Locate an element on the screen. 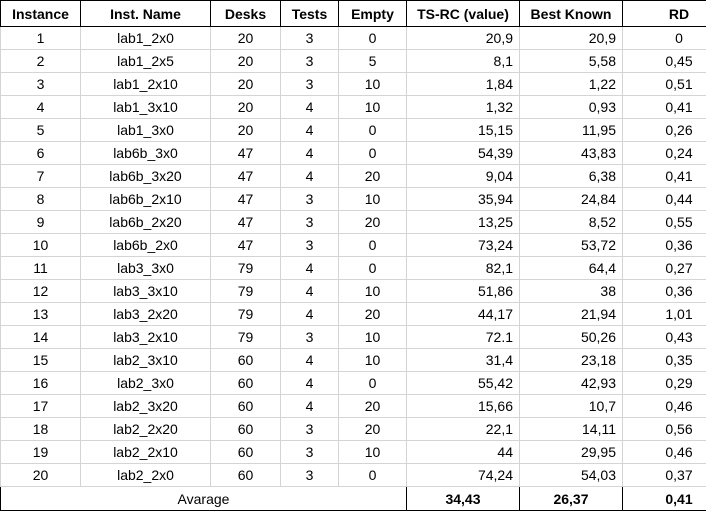 The height and width of the screenshot is (511, 706). cell-best-known: 50,26 is located at coordinates (571, 337).